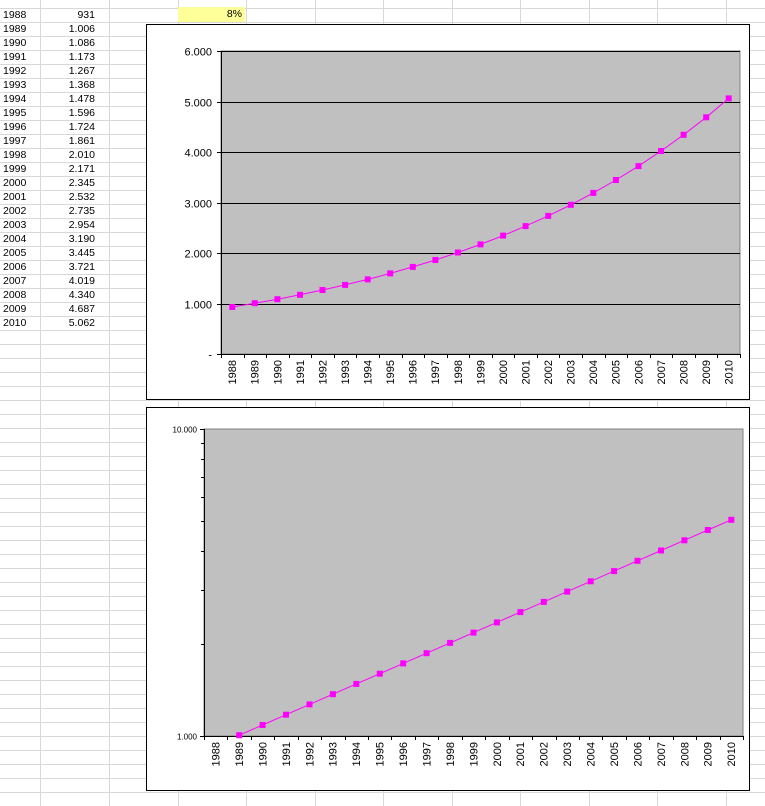 Image resolution: width=765 pixels, height=806 pixels. What do you see at coordinates (15, 169) in the screenshot?
I see `year-cell: 1999` at bounding box center [15, 169].